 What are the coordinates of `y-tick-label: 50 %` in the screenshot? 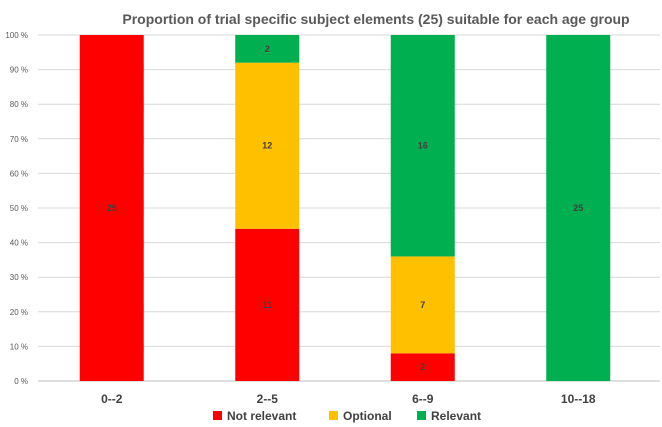 It's located at (19, 208).